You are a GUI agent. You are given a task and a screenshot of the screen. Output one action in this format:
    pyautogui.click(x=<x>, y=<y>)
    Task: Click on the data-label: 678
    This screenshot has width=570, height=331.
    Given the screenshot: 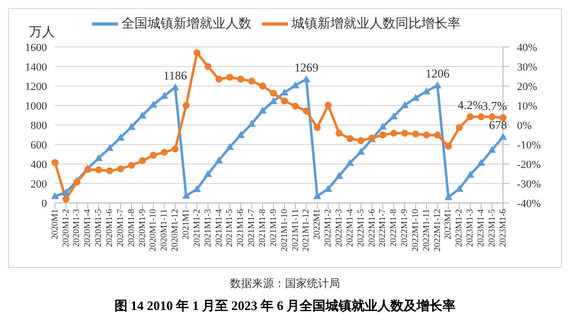 What is the action you would take?
    pyautogui.click(x=498, y=125)
    